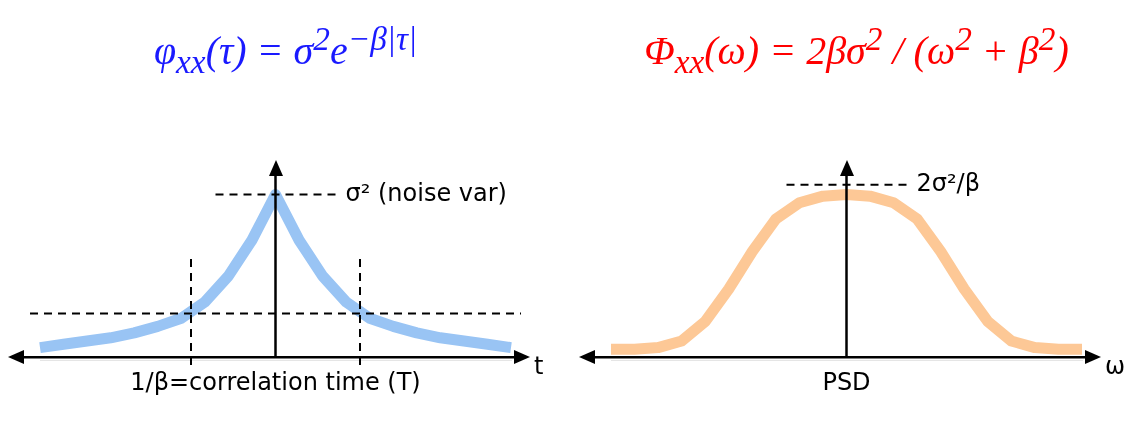 This screenshot has height=444, width=1142. What do you see at coordinates (426, 192) in the screenshot?
I see `ref-line-label: σ² (noise var)` at bounding box center [426, 192].